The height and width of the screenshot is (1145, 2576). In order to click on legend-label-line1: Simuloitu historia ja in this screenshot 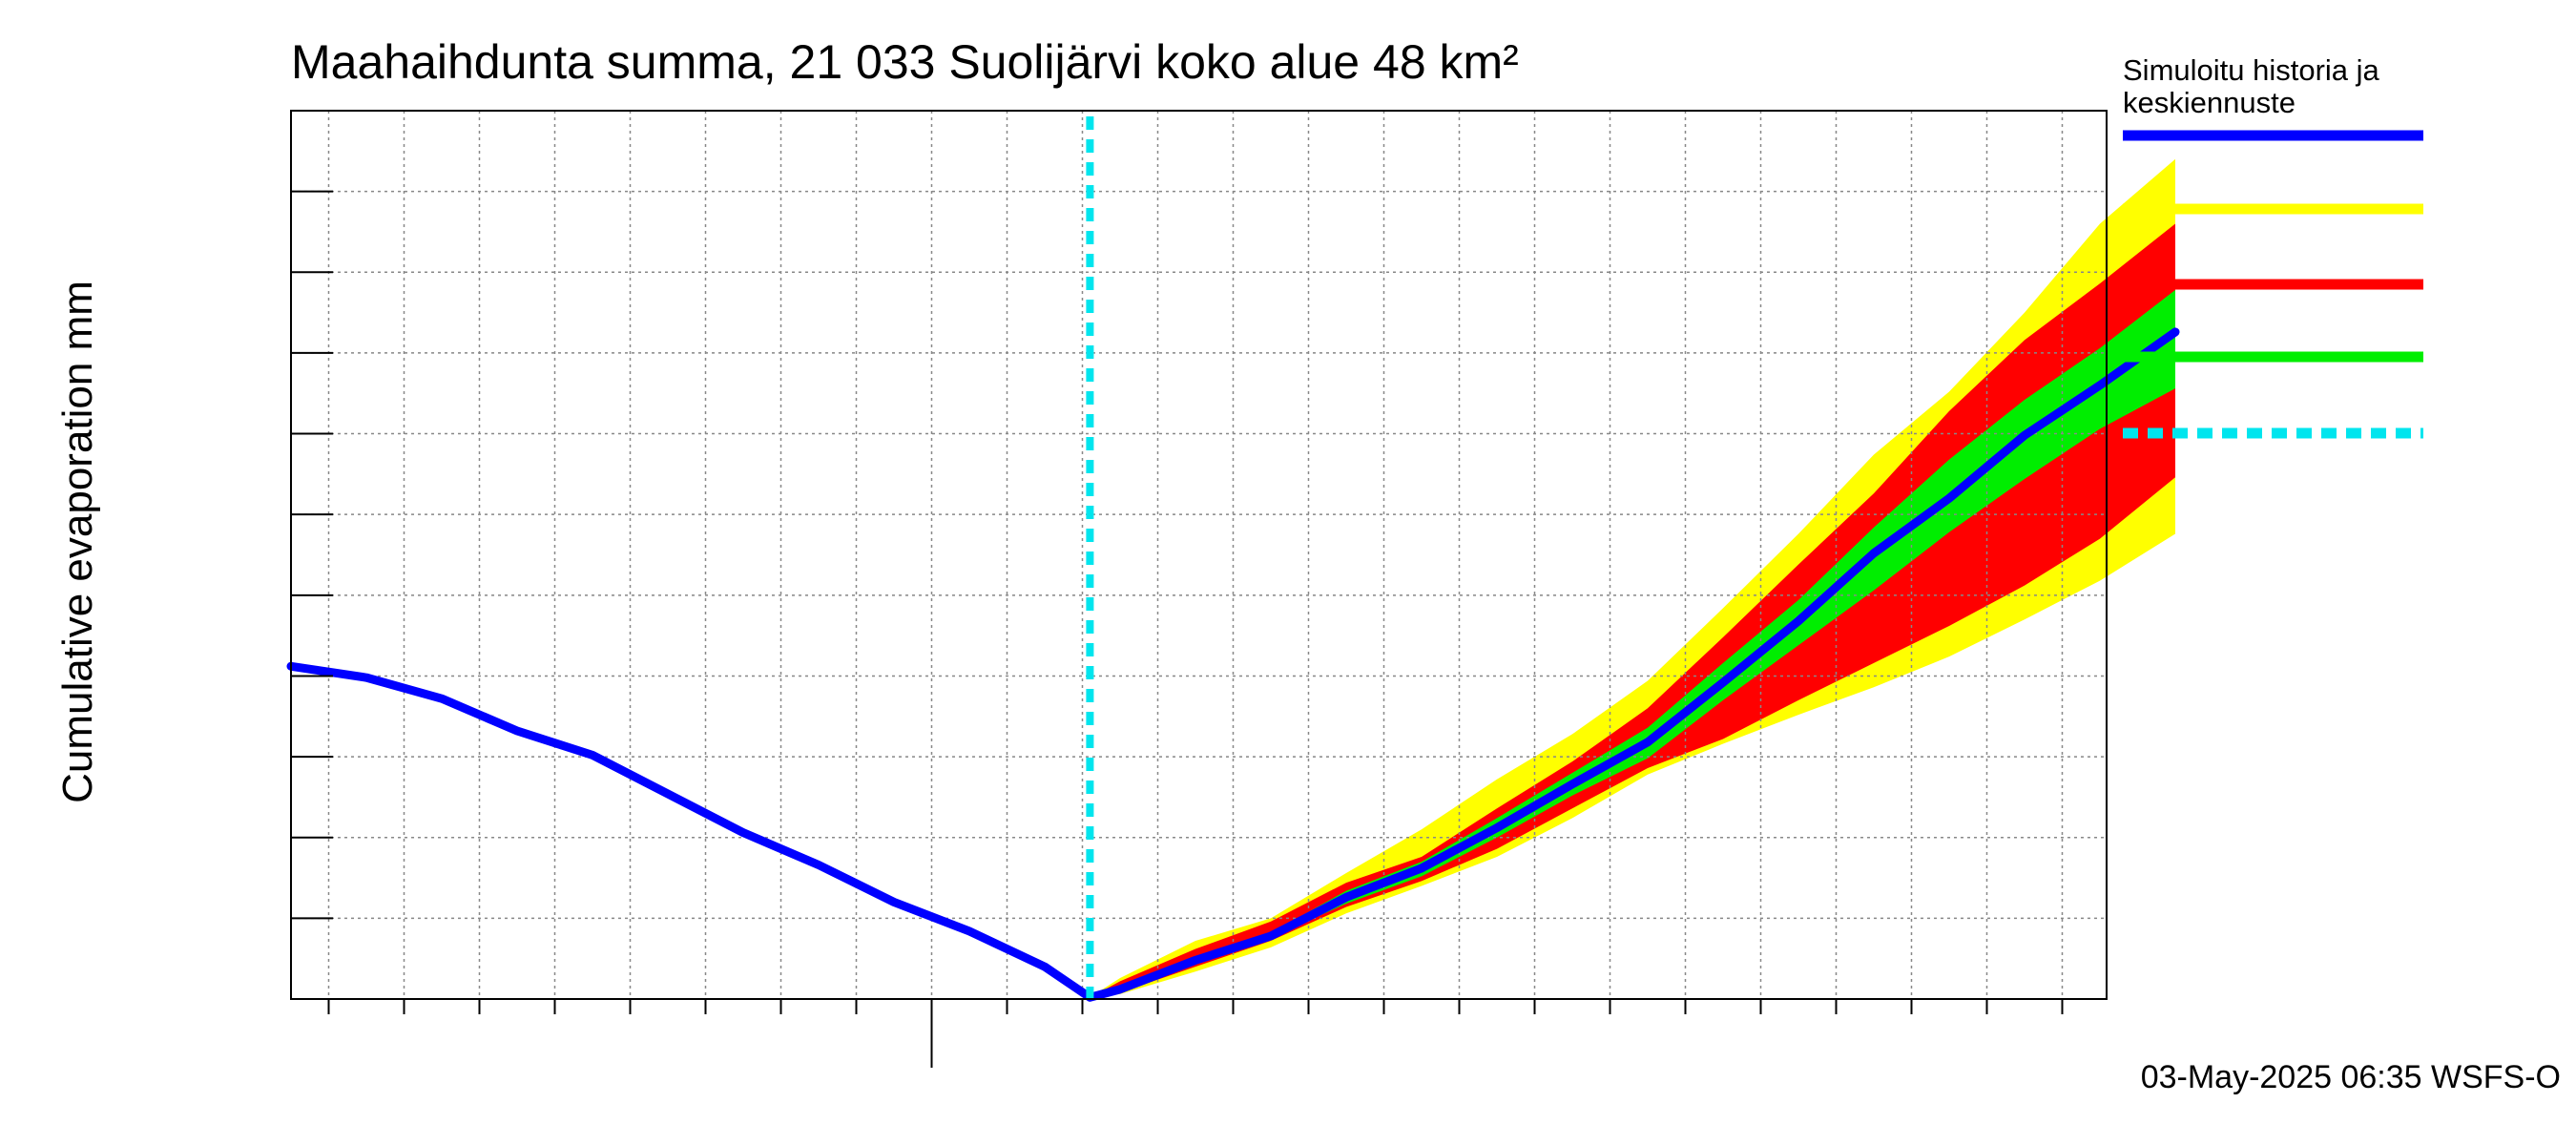, I will do `click(2251, 70)`.